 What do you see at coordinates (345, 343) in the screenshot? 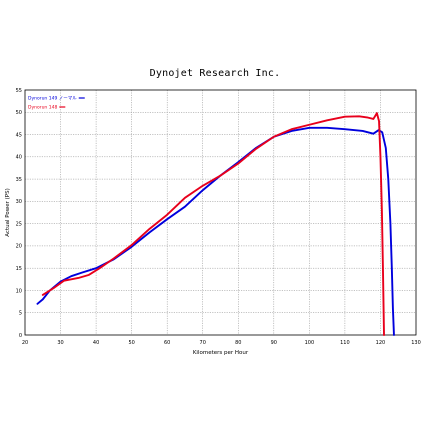
I see `x-tick-label: 110` at bounding box center [345, 343].